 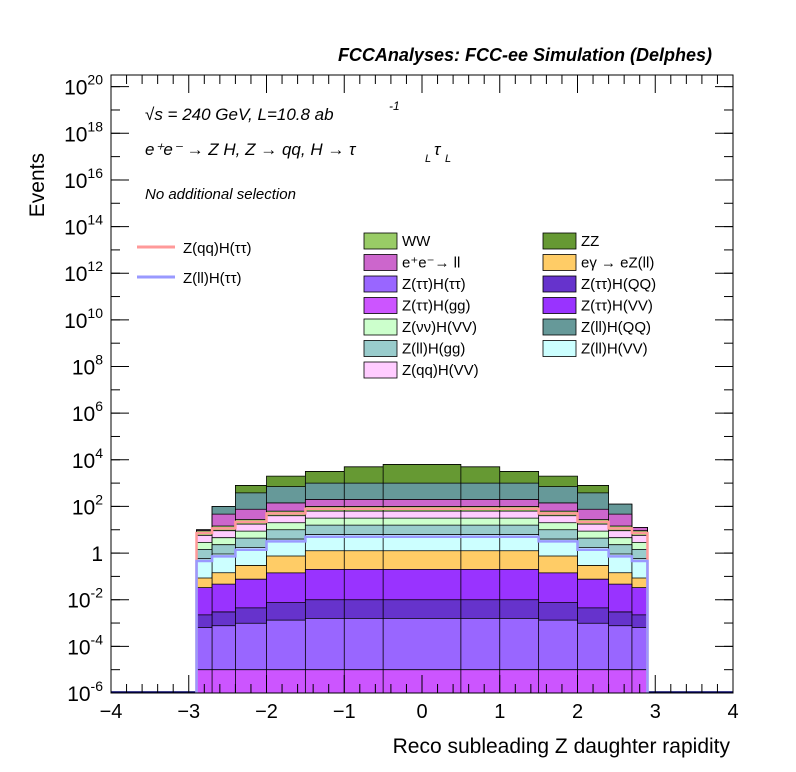 What do you see at coordinates (421, 712) in the screenshot?
I see `x-tick-label: 0` at bounding box center [421, 712].